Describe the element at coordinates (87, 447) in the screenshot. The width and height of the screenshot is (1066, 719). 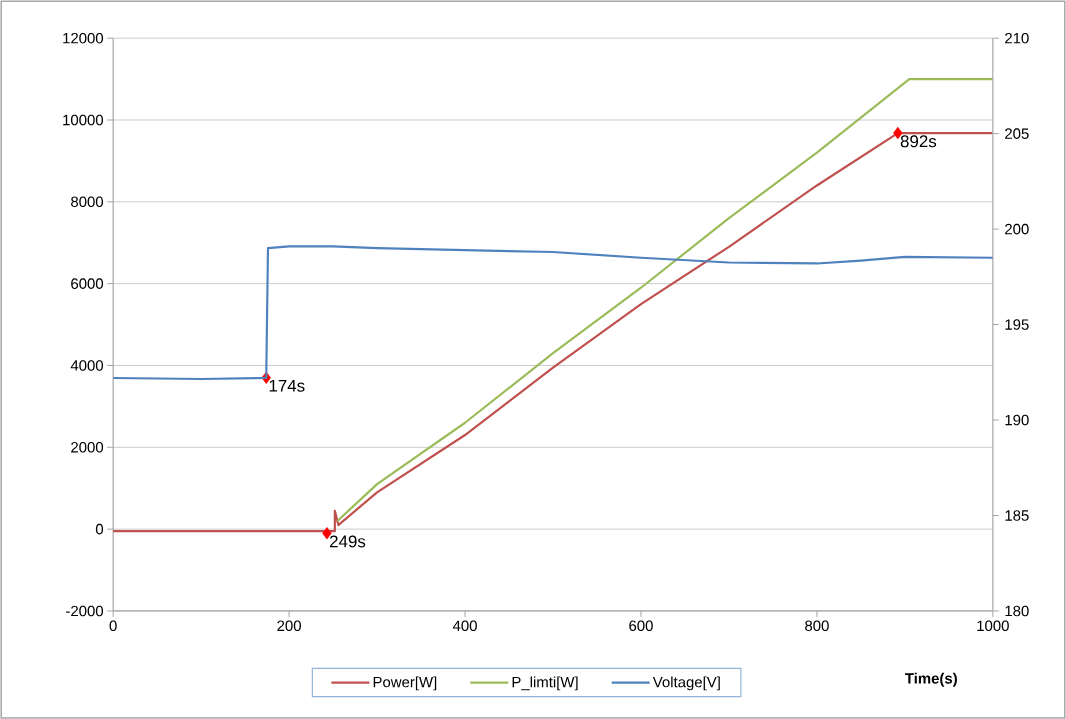
I see `y-tick-label: 2000` at that location.